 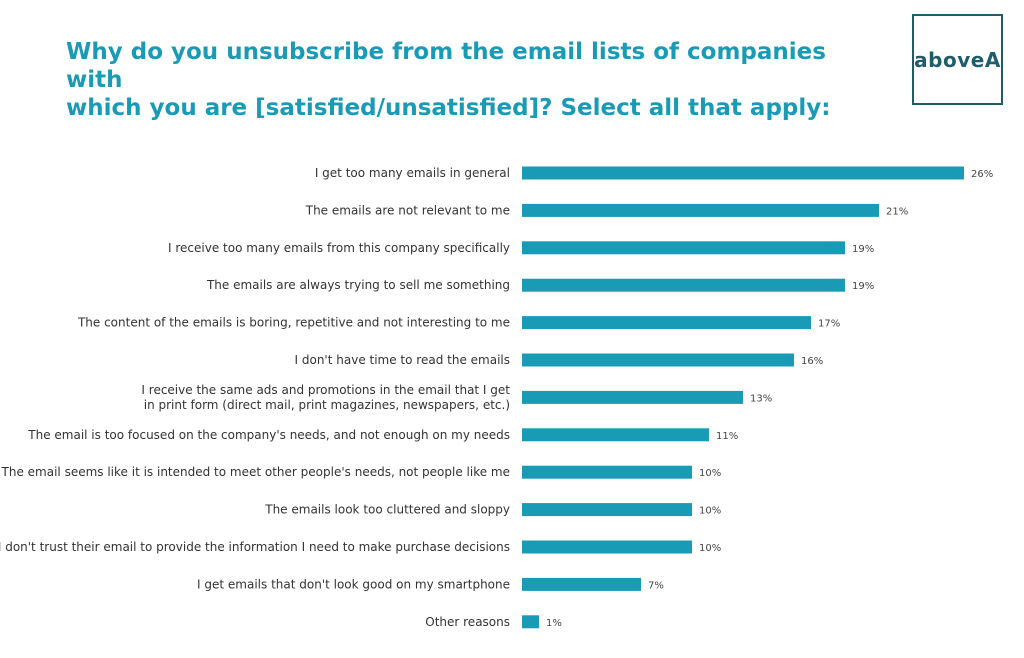 What do you see at coordinates (554, 623) in the screenshot?
I see `value-label-12: 1%` at bounding box center [554, 623].